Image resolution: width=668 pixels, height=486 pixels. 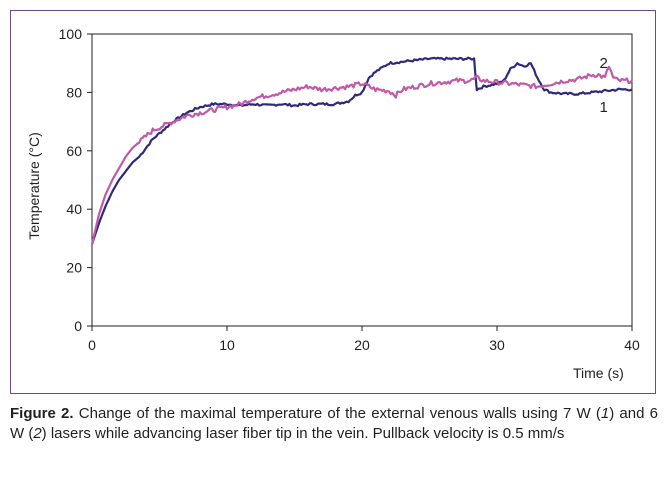 What do you see at coordinates (74, 268) in the screenshot?
I see `y-tick-label: 20` at bounding box center [74, 268].